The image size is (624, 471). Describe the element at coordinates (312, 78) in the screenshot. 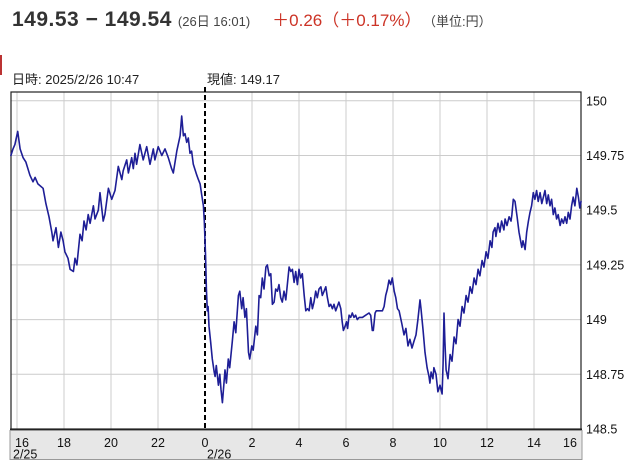

I see `crosshair-readout: 日時: 2025/2/26 10:47 現値: 149.17` at that location.